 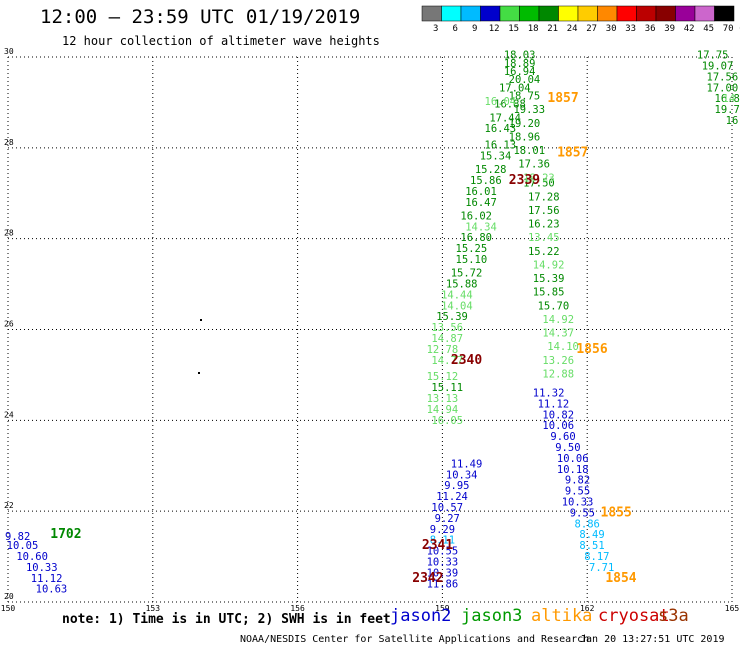 What do you see at coordinates (443, 399) in the screenshot?
I see `wave-height-label: 13.13` at bounding box center [443, 399].